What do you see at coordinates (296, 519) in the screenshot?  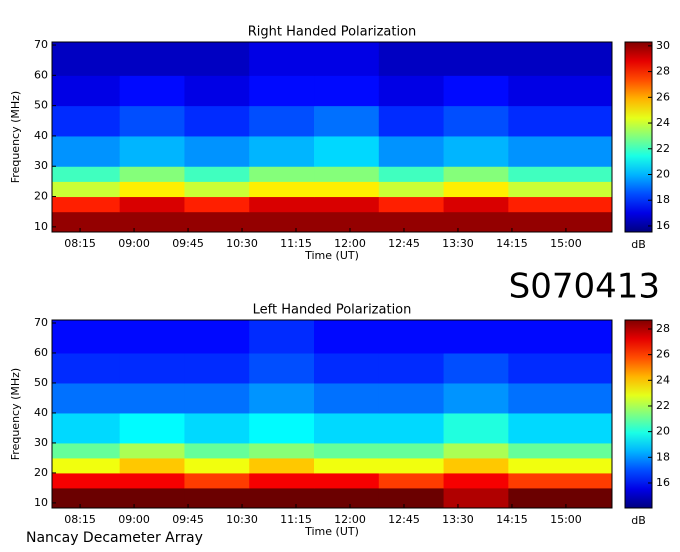 I see `x-tick-label: 11:15` at bounding box center [296, 519].